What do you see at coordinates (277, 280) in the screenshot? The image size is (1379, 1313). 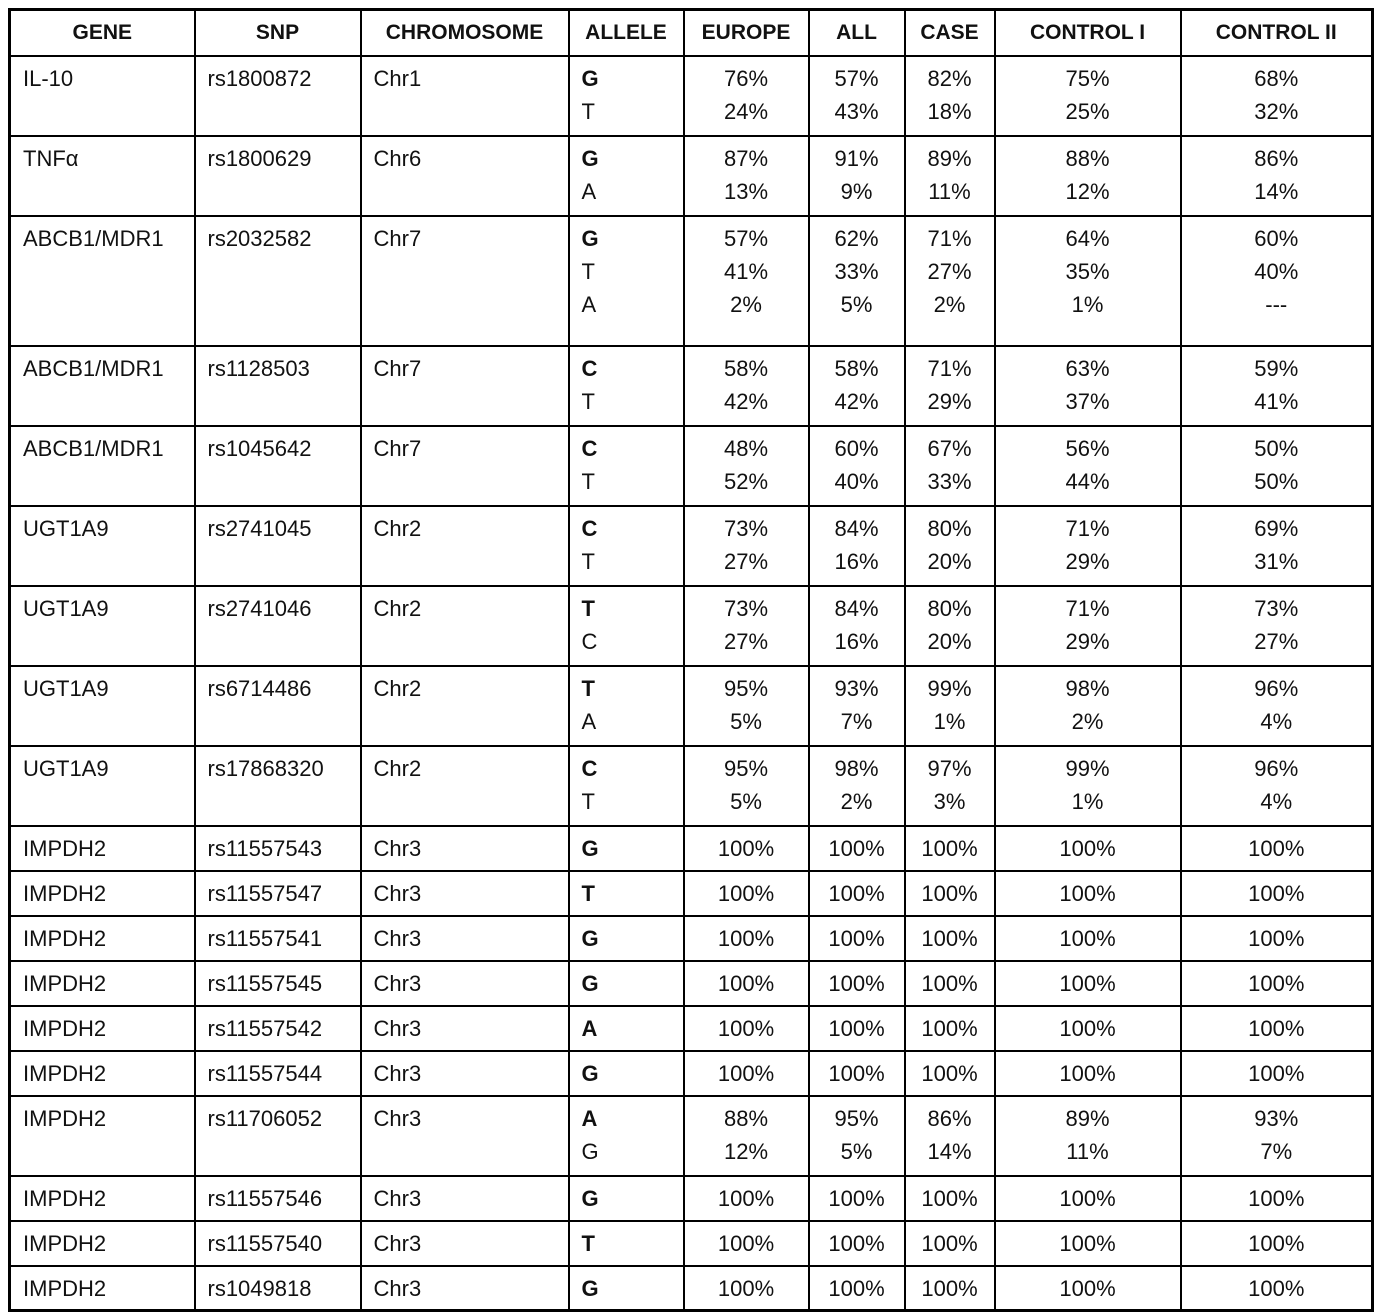 I see `cell-snp: rs2032582` at bounding box center [277, 280].